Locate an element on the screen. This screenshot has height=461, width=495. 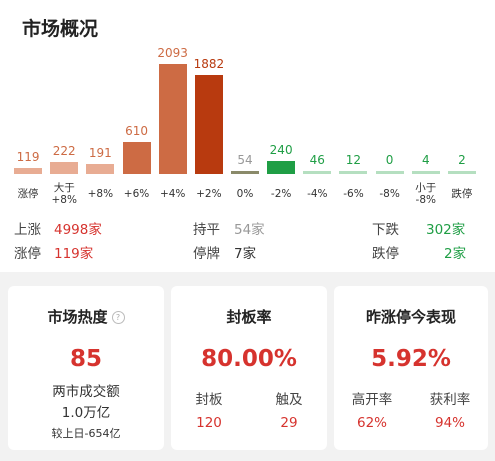
profit-rate: 94% is located at coordinates (449, 423).